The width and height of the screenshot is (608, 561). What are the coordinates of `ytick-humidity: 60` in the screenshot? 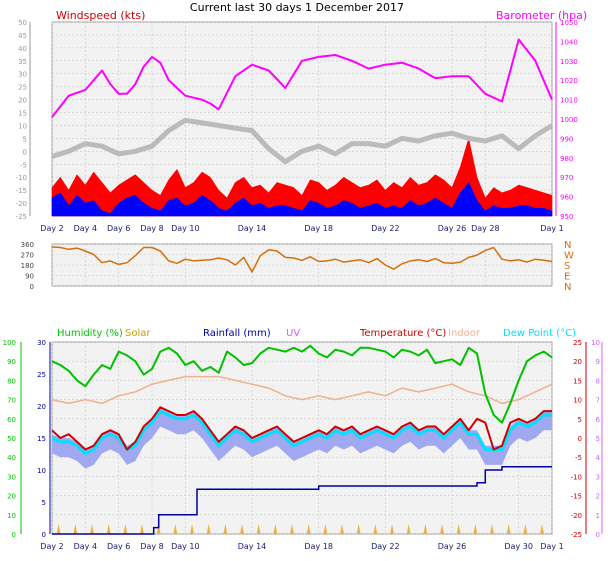 It's located at (11, 420).